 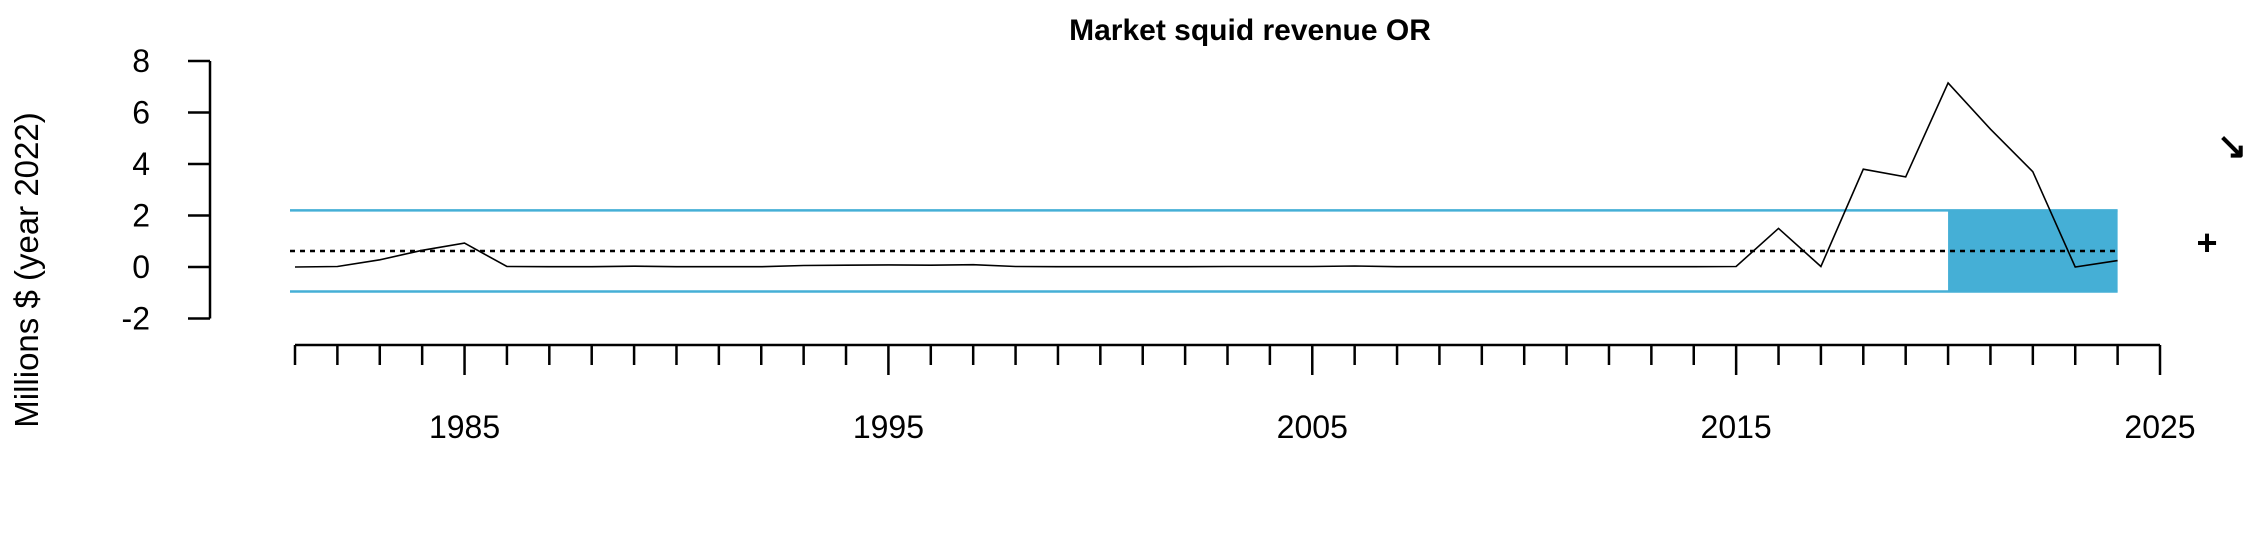 What do you see at coordinates (141, 164) in the screenshot?
I see `y-tick-label: 4` at bounding box center [141, 164].